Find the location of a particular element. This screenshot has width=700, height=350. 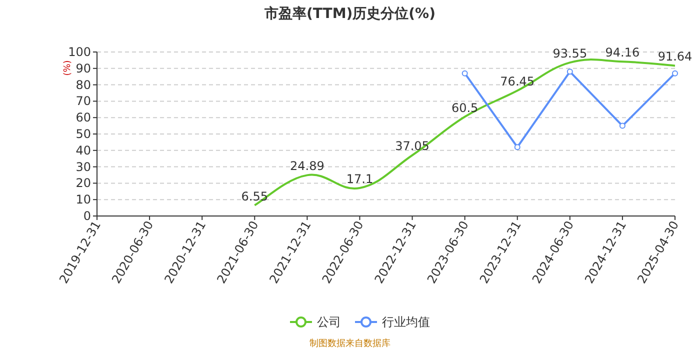

data-label: 91.64 is located at coordinates (675, 57).